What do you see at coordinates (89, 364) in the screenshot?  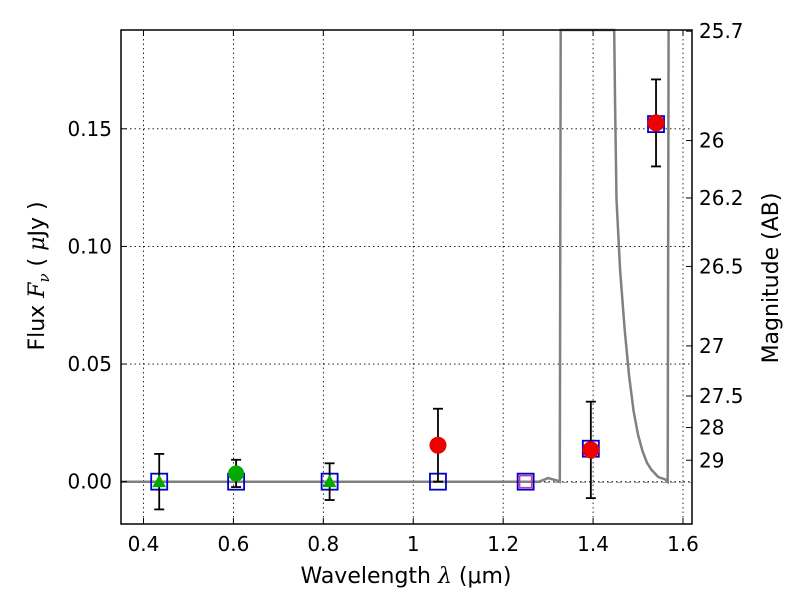 I see `y-tick-label-1: 0.05` at bounding box center [89, 364].